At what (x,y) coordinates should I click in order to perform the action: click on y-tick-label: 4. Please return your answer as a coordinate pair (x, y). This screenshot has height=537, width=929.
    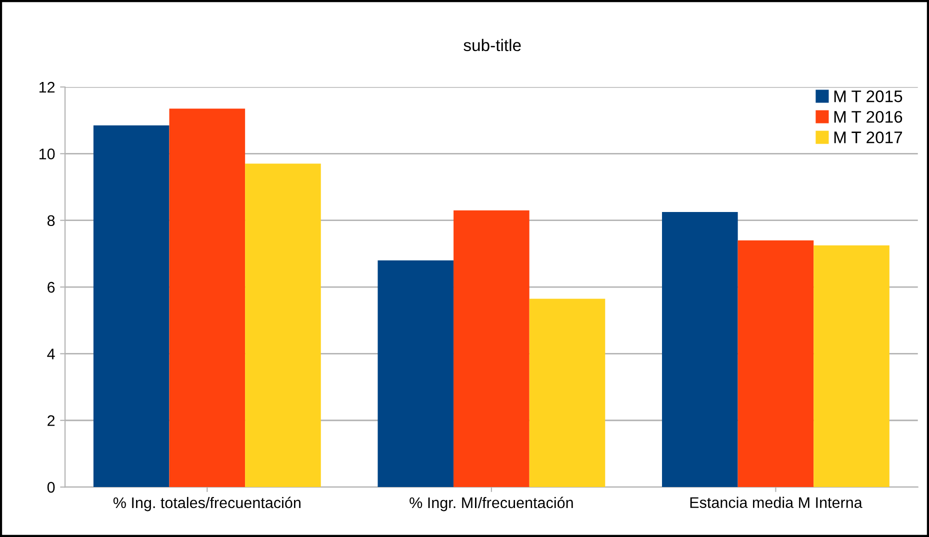
    Looking at the image, I should click on (51, 354).